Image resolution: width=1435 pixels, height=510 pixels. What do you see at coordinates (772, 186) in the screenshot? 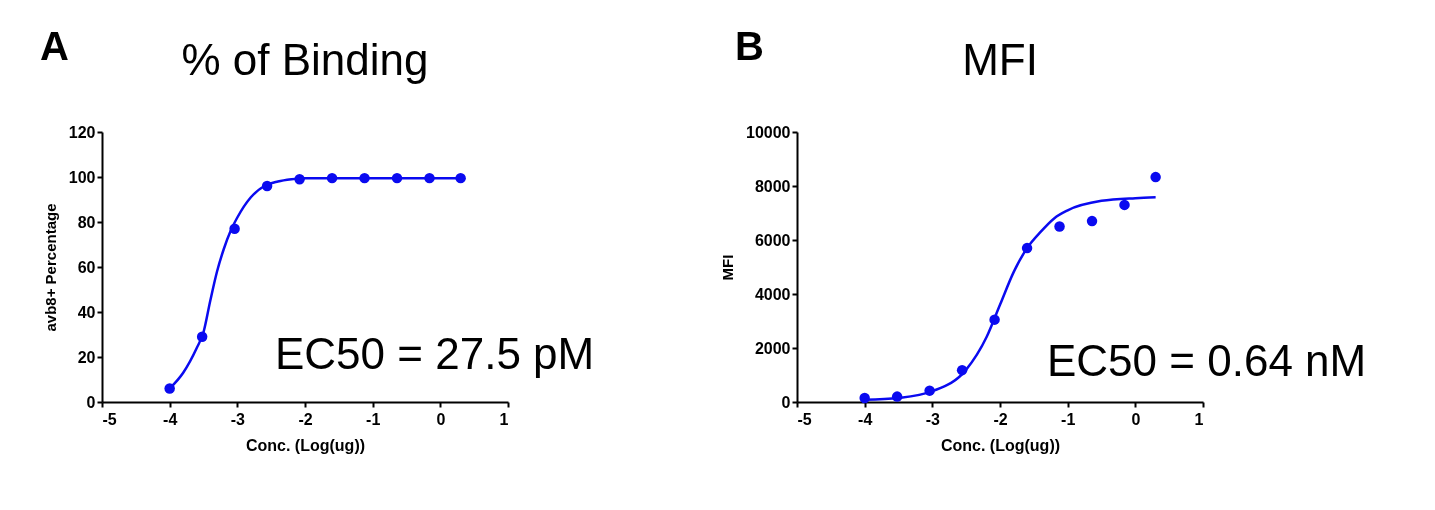
I see `y-tick-label: 8000` at bounding box center [772, 186].